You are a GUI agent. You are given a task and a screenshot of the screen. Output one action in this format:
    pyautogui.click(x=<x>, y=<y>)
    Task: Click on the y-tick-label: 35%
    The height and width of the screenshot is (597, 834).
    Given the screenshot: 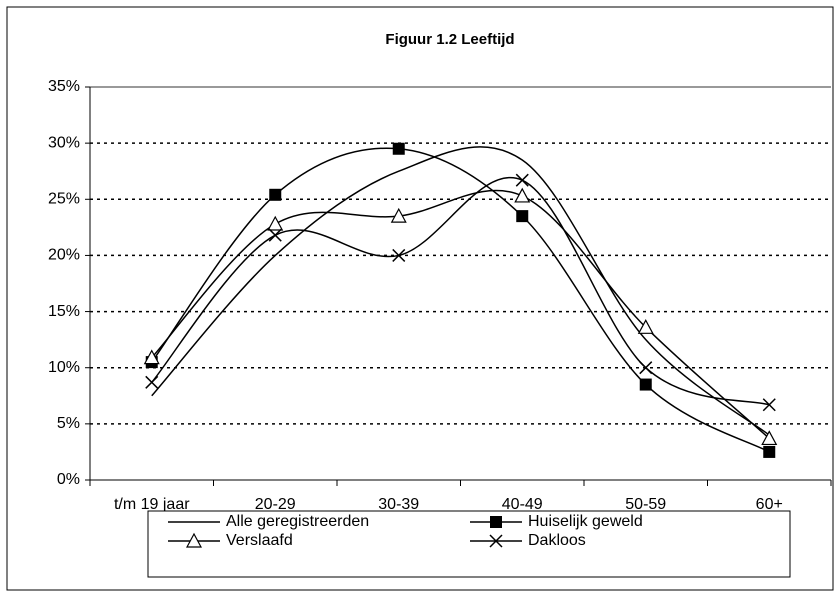 What is the action you would take?
    pyautogui.click(x=64, y=86)
    